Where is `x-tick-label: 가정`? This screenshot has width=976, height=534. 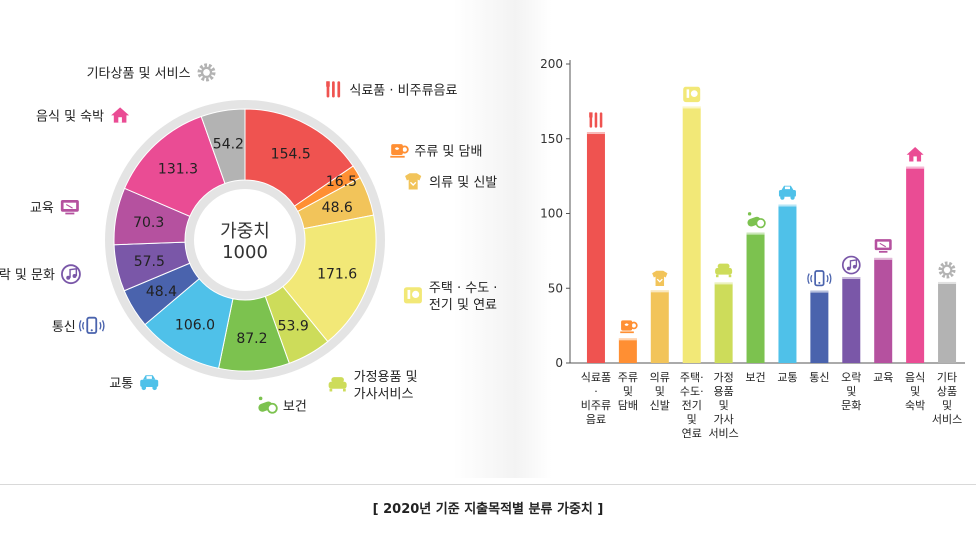 x-tick-label: 가정 is located at coordinates (724, 377).